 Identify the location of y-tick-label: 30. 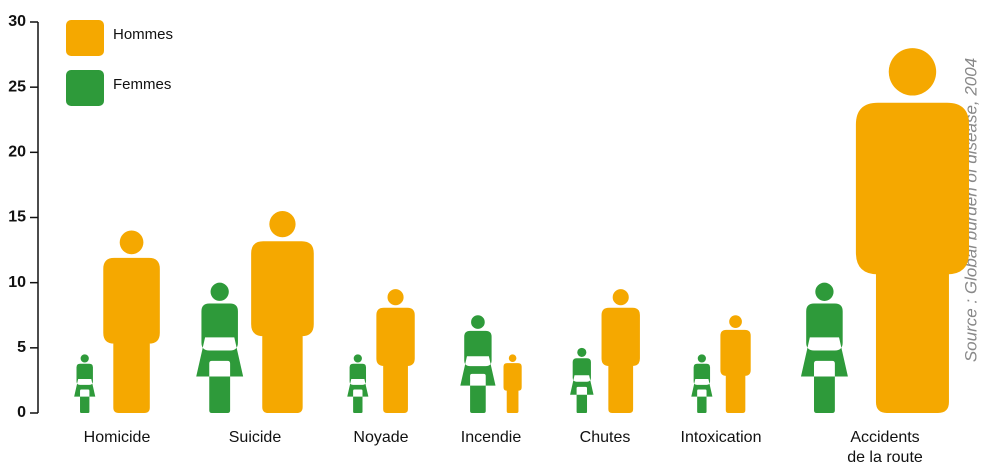
(17, 21).